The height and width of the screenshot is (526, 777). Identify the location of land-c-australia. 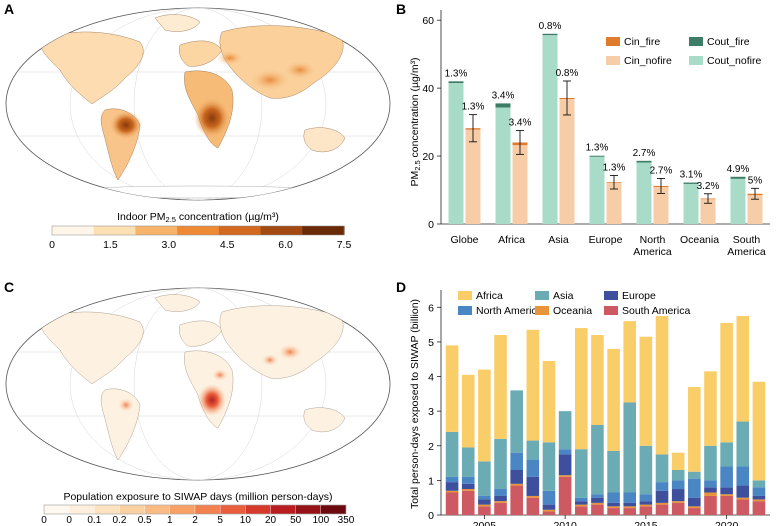
(324, 420).